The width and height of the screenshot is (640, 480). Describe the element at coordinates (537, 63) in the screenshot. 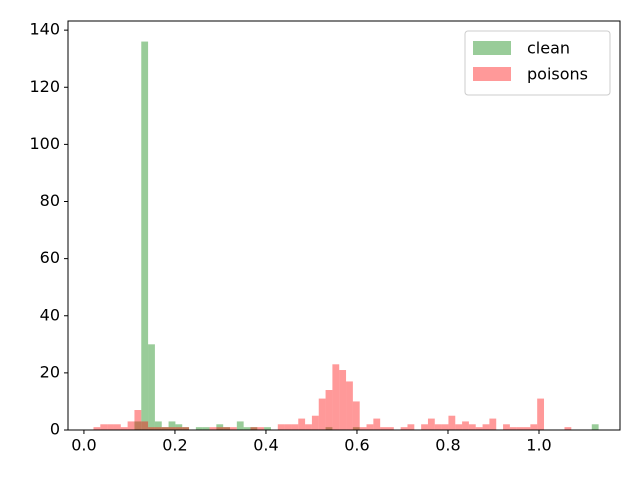

I see `legend-box` at that location.